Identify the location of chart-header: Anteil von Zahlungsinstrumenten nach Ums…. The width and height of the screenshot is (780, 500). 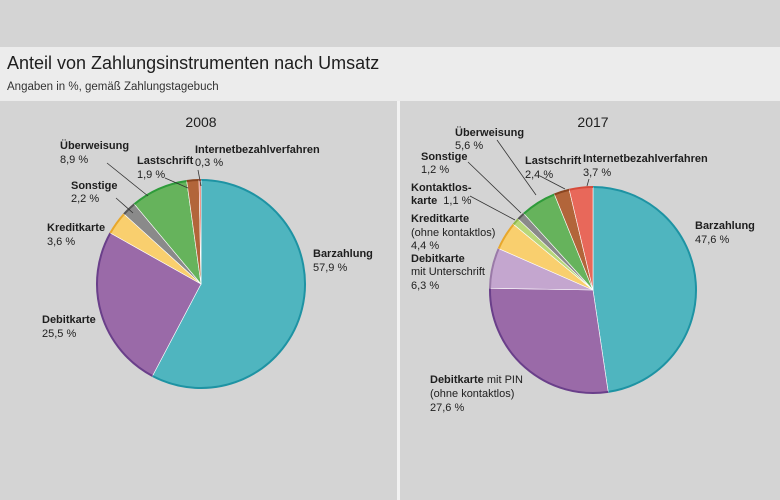
(390, 74).